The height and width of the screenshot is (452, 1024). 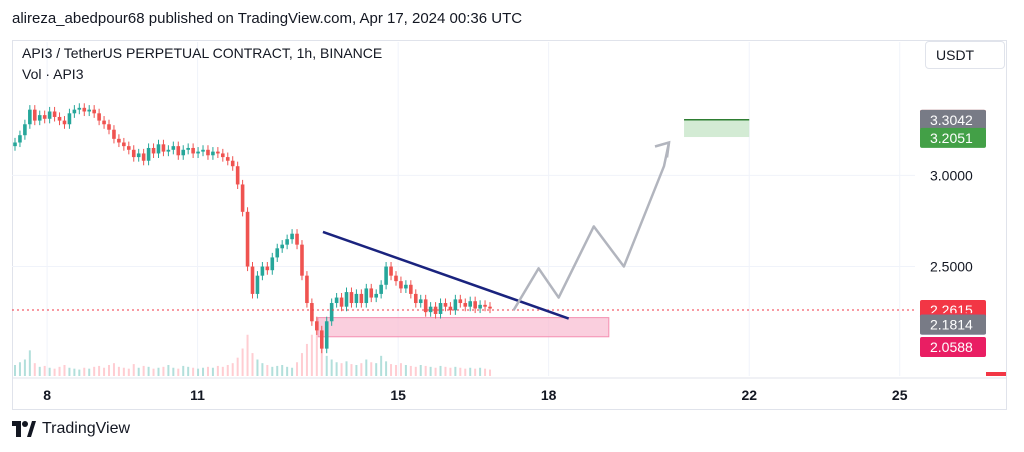 I want to click on x-tick-label: 25, so click(x=900, y=395).